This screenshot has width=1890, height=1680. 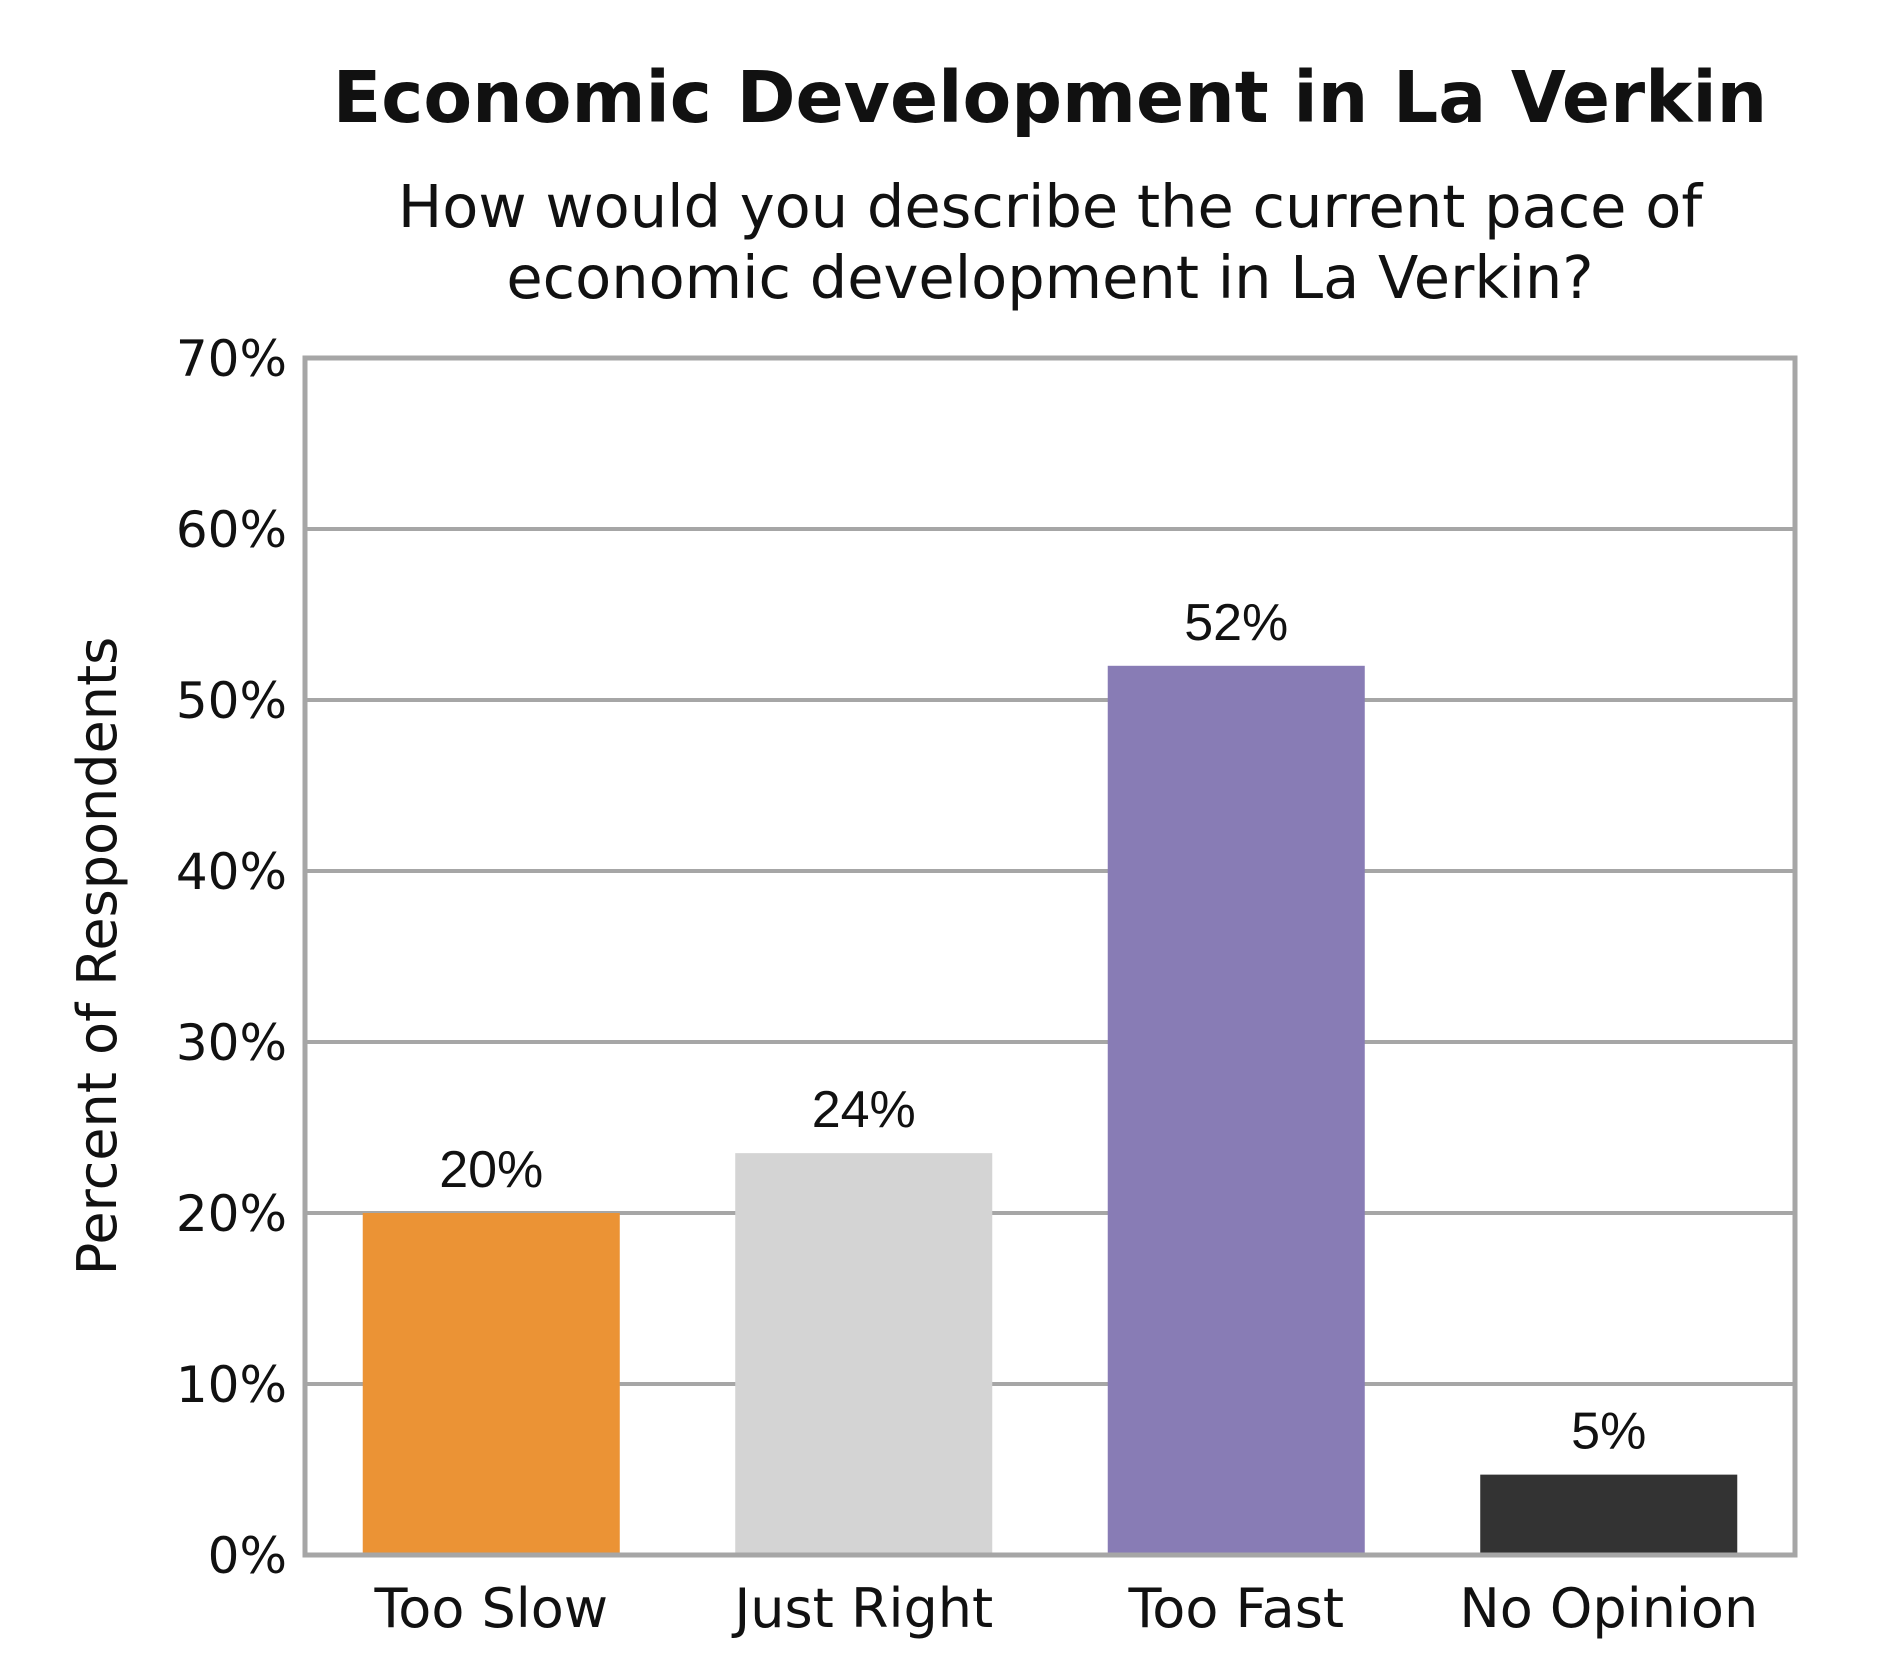 What do you see at coordinates (231, 872) in the screenshot?
I see `y-tick-label: 40%` at bounding box center [231, 872].